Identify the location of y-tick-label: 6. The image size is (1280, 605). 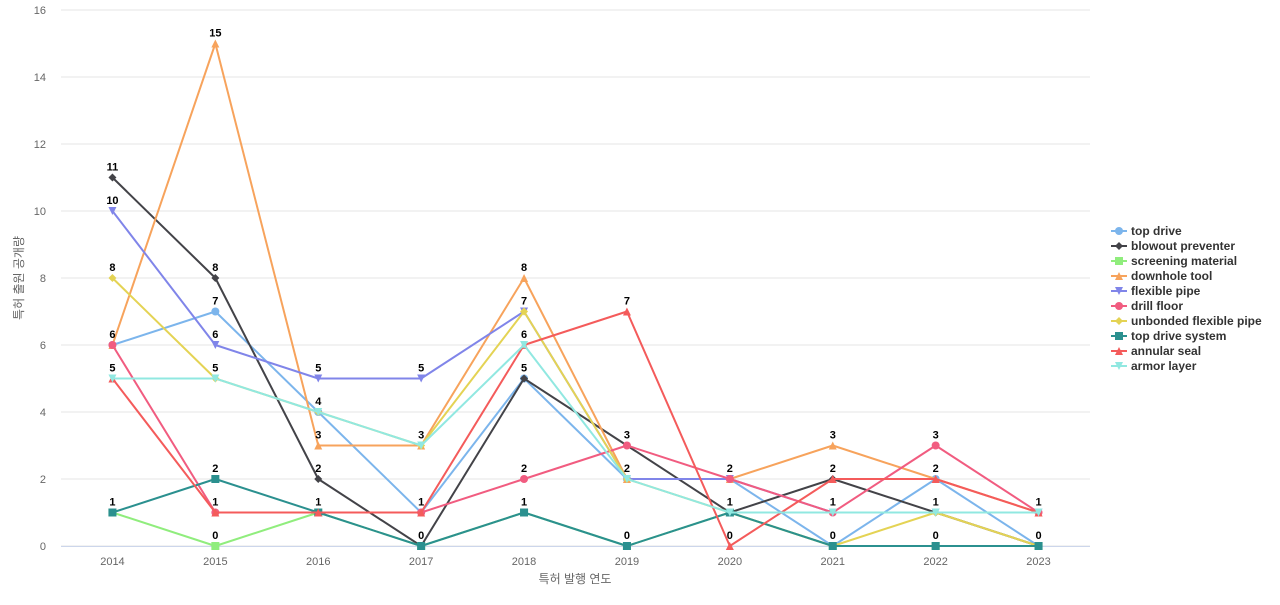
(43, 346).